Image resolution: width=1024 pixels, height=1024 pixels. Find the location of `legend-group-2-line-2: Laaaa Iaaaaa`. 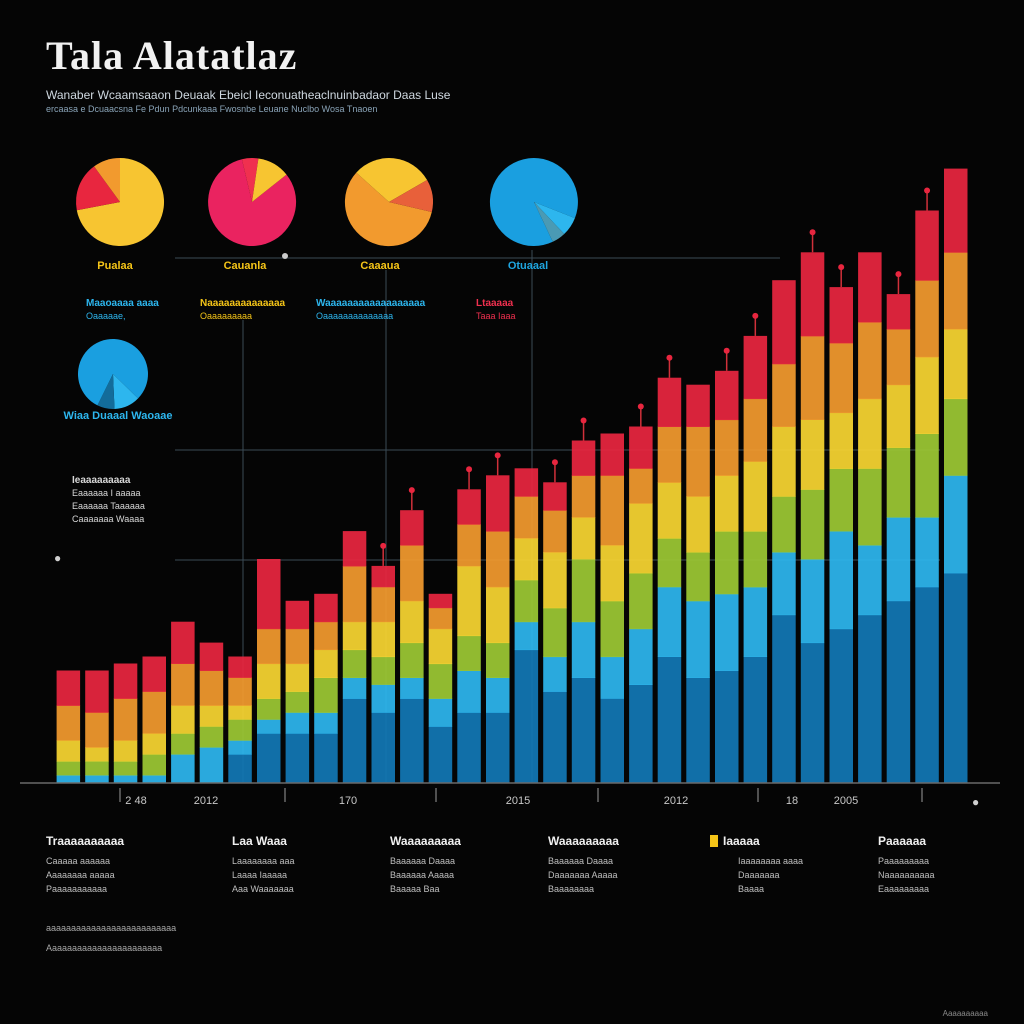

legend-group-2-line-2: Laaaa Iaaaaa is located at coordinates (260, 875).